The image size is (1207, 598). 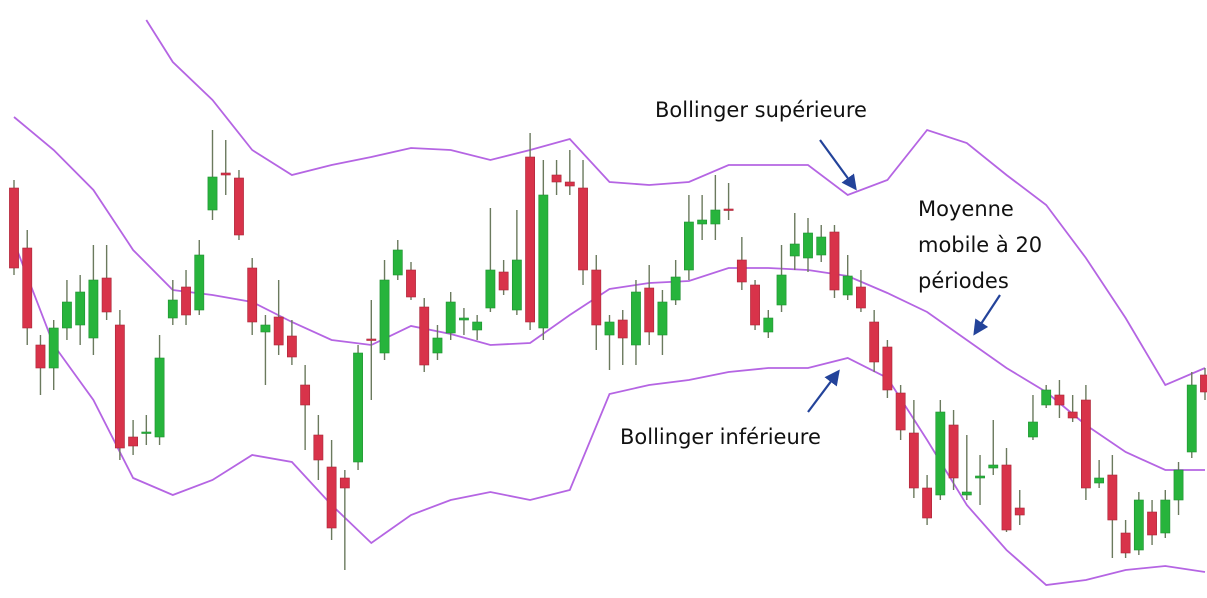 I want to click on annotation: mobile à 20, so click(x=980, y=245).